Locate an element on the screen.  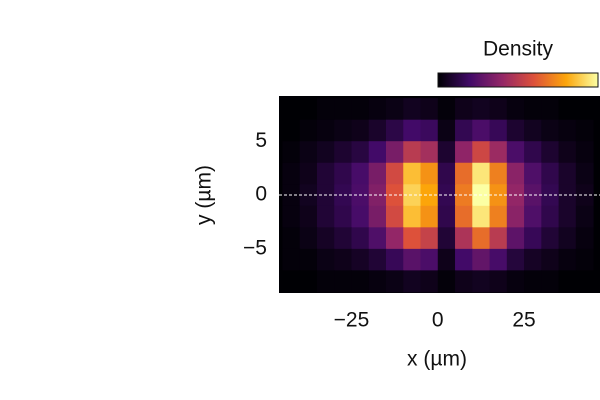
y-tick-label: 0 is located at coordinates (261, 194).